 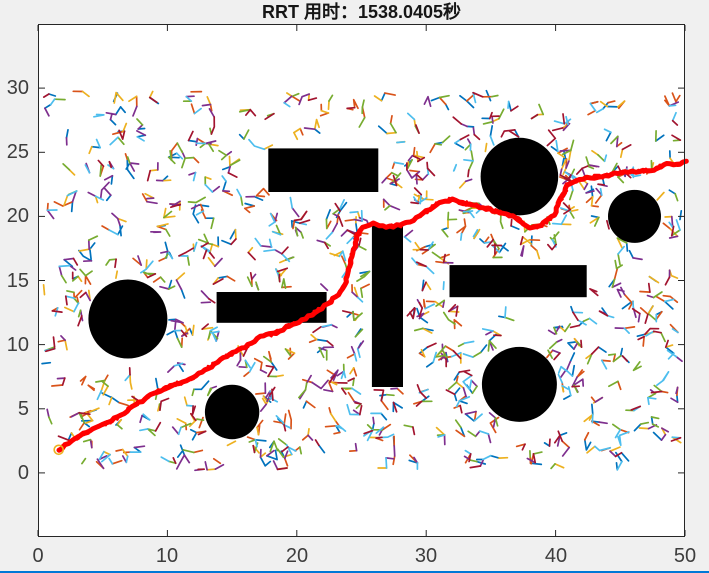 What do you see at coordinates (556, 556) in the screenshot?
I see `x-tick-label: 40` at bounding box center [556, 556].